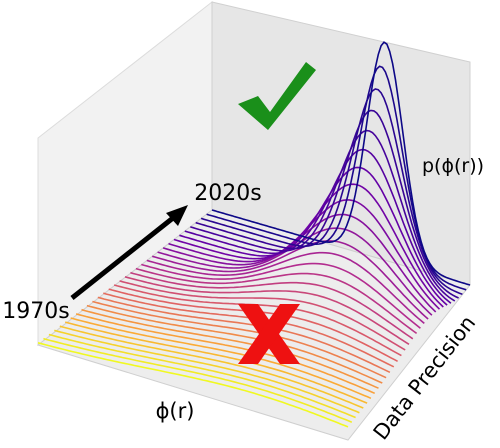 This screenshot has width=500, height=448. I want to click on arrow-end-label: 2020s, so click(227, 193).